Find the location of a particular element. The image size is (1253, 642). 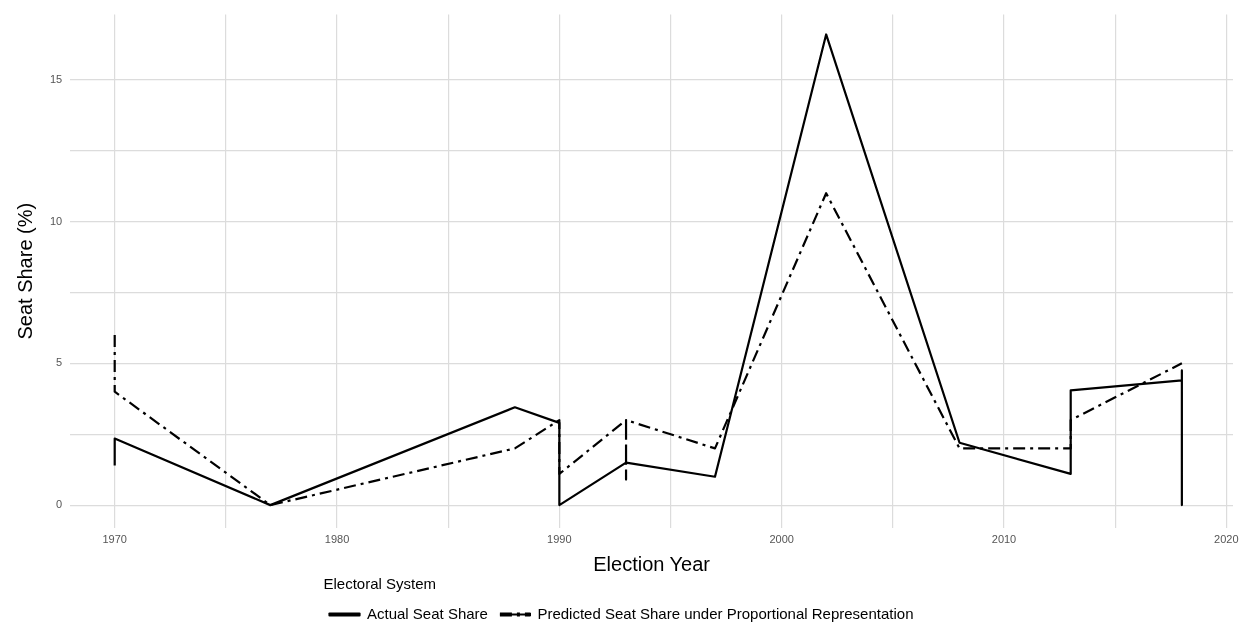

x-tick-label: 1970 is located at coordinates (114, 539).